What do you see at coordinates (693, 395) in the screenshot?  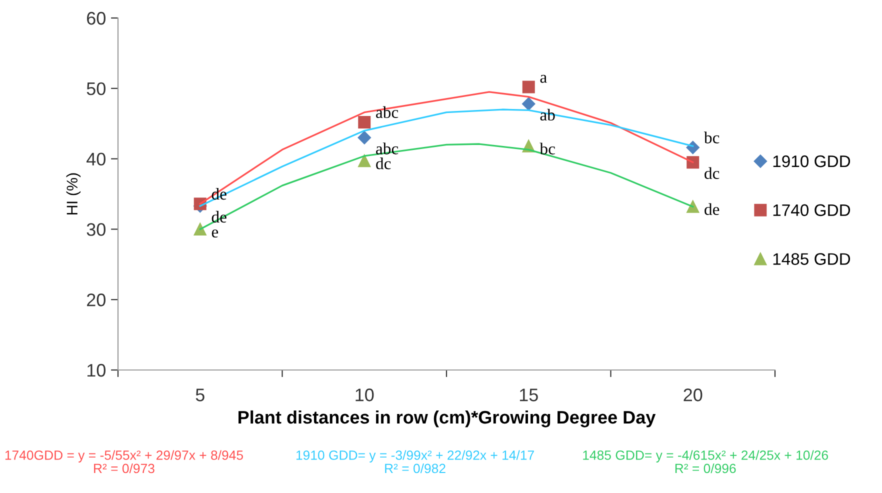 I see `x-tick-label: 20` at bounding box center [693, 395].